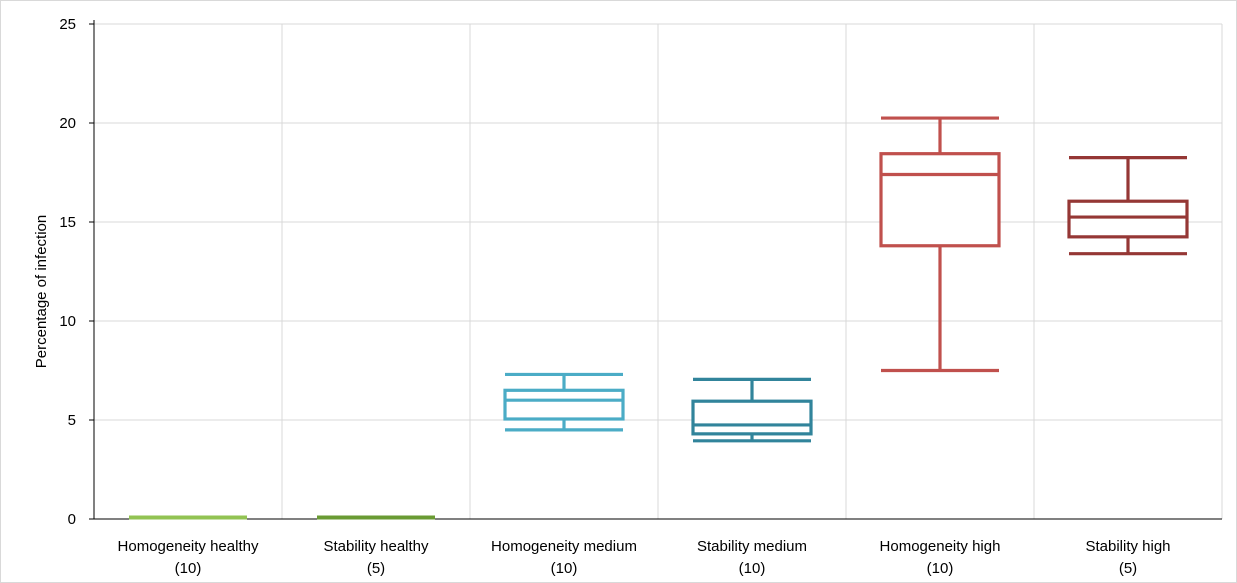 This screenshot has height=583, width=1237. I want to click on y-axis-title: Percentage of infection, so click(41, 291).